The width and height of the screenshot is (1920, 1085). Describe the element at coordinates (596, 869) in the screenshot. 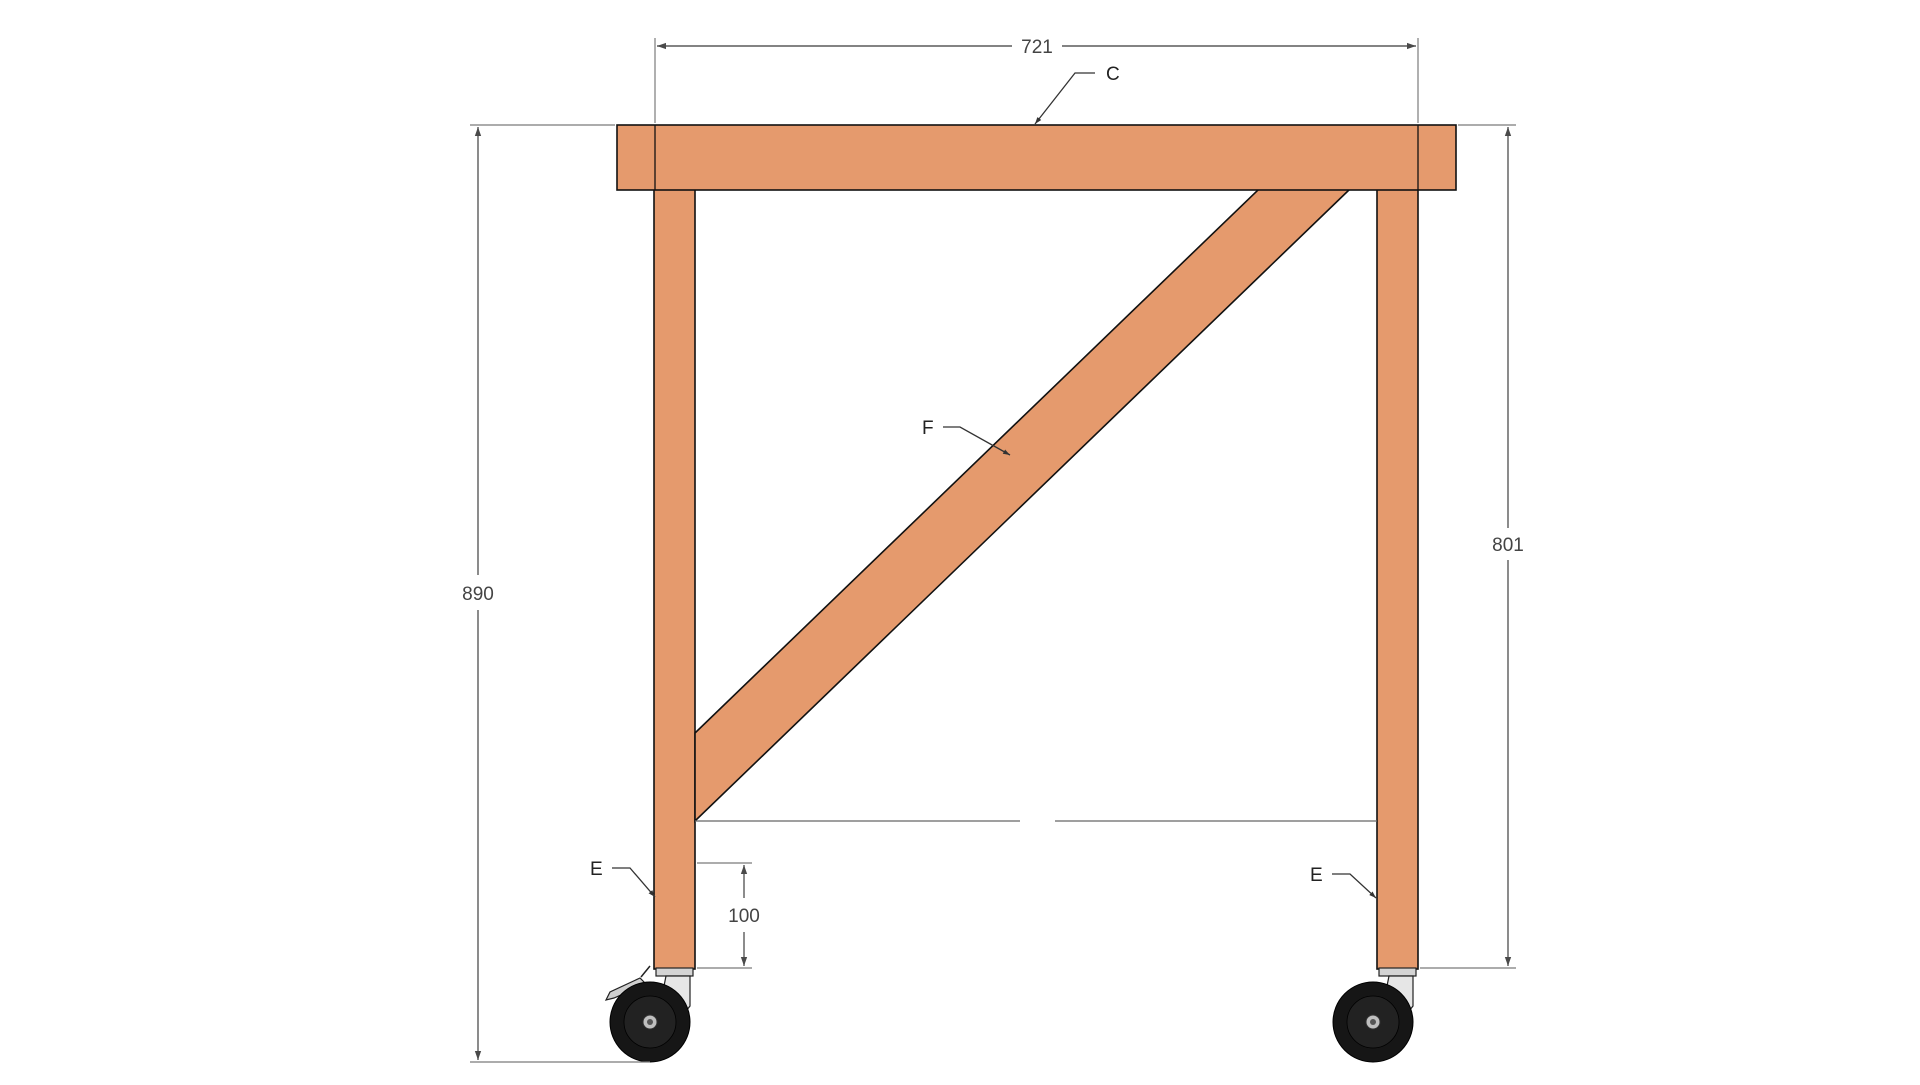

I see `label-leg-left-text: E` at that location.